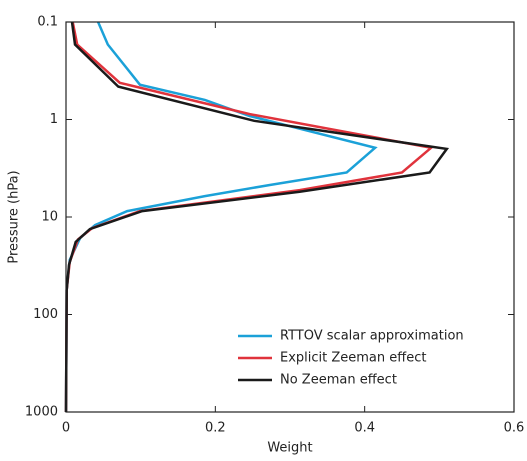  I want to click on legend-label: RTTOV scalar approximation, so click(372, 336).